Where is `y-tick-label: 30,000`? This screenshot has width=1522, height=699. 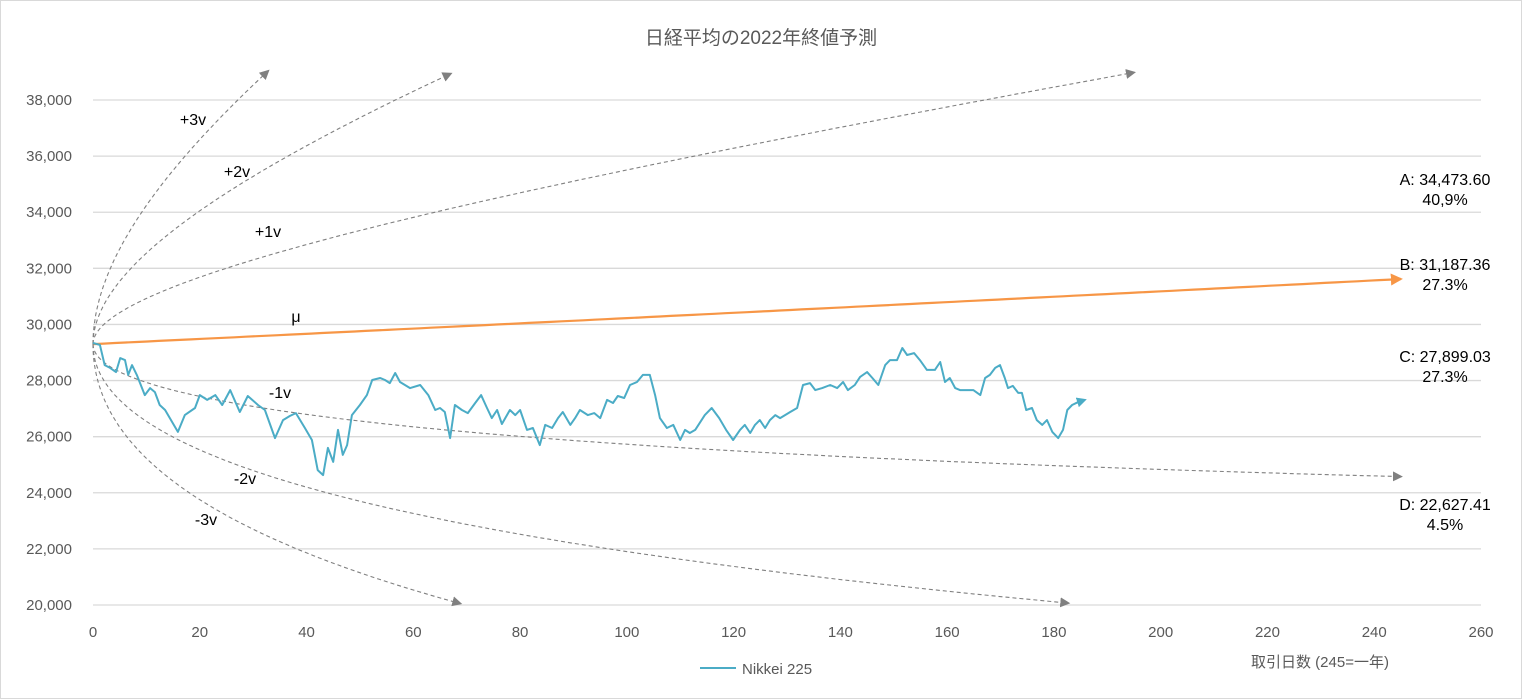 y-tick-label: 30,000 is located at coordinates (49, 324).